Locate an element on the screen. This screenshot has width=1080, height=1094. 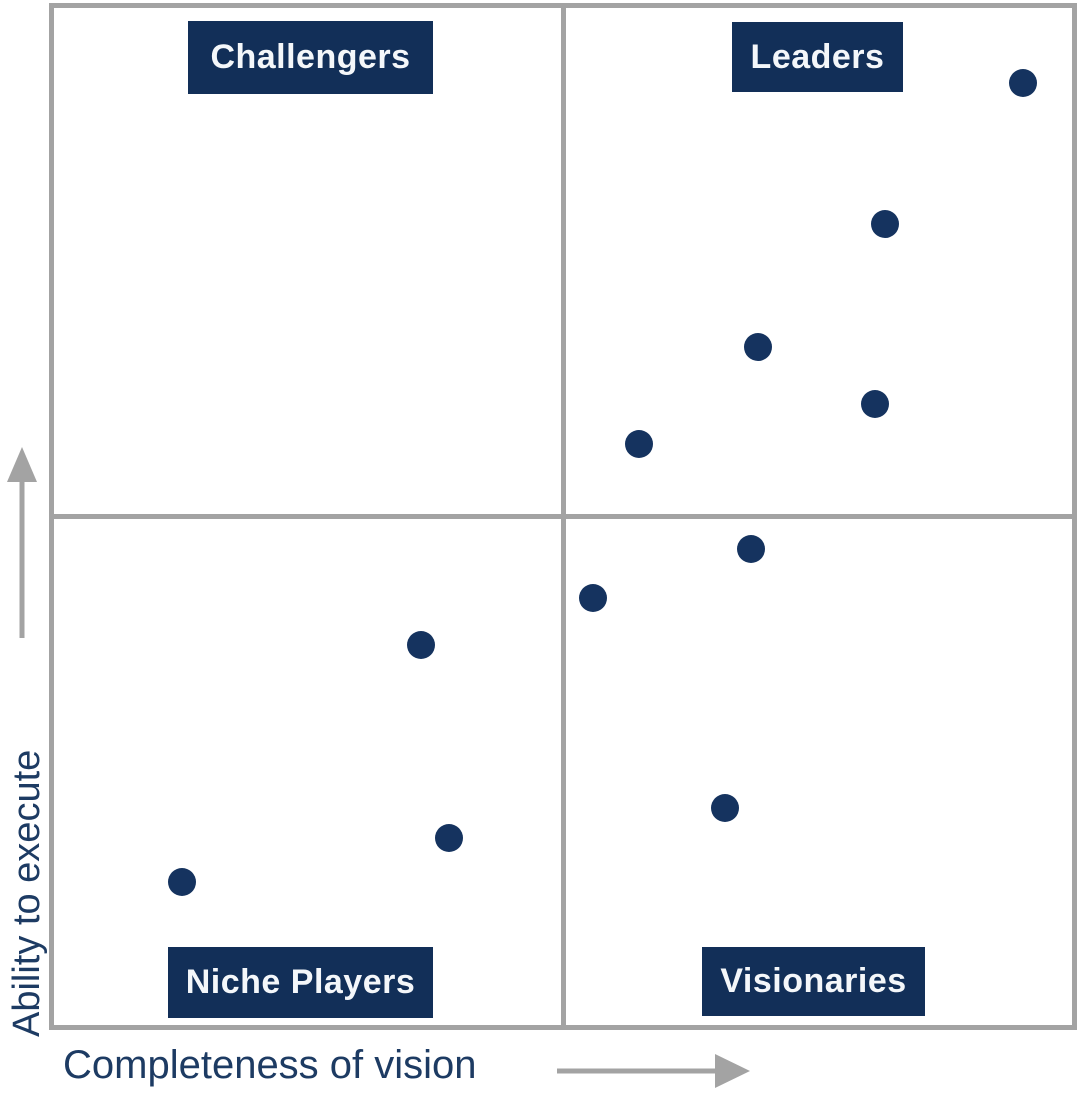
quadrant-label-visionaries: Visionaries is located at coordinates (813, 981).